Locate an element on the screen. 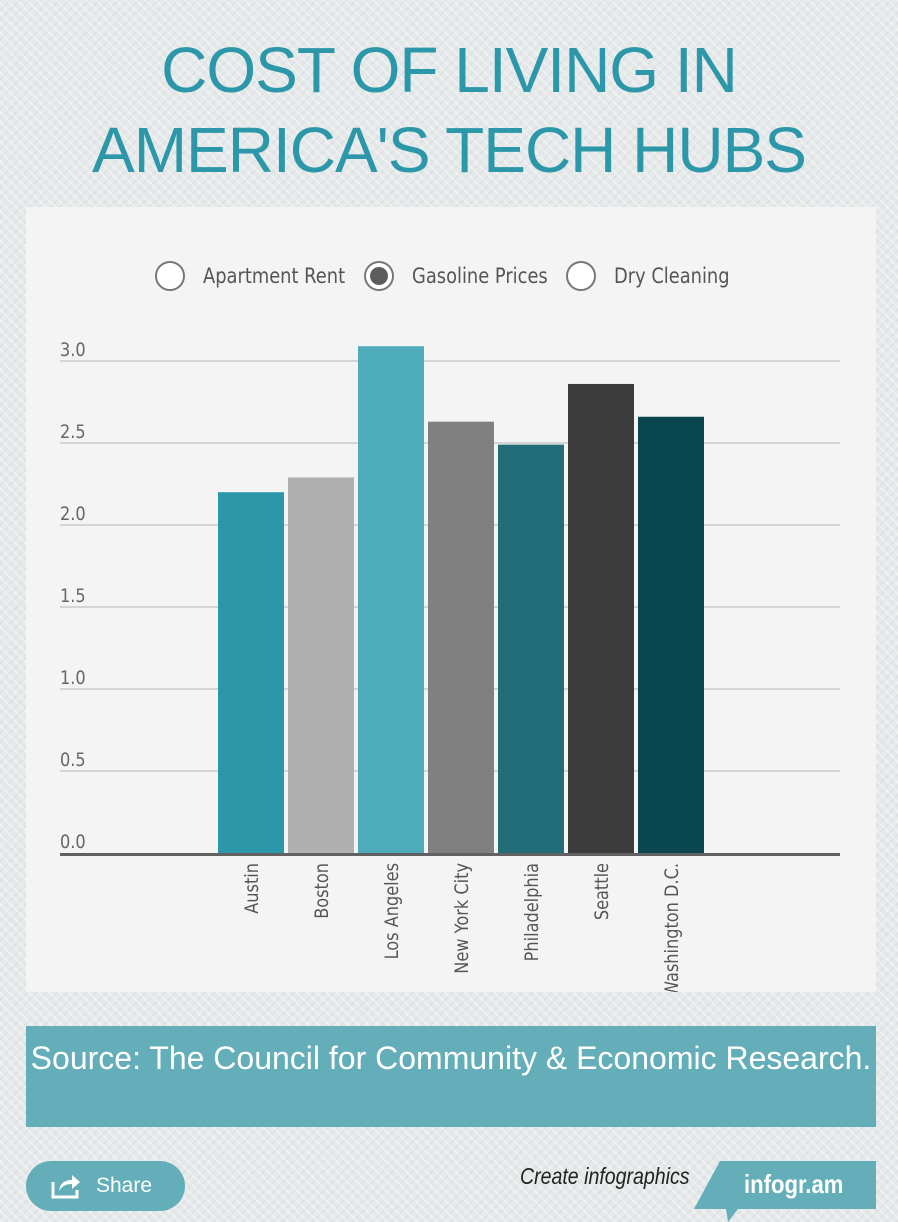 The width and height of the screenshot is (898, 1222). radio-label: Gasoline Prices is located at coordinates (480, 276).